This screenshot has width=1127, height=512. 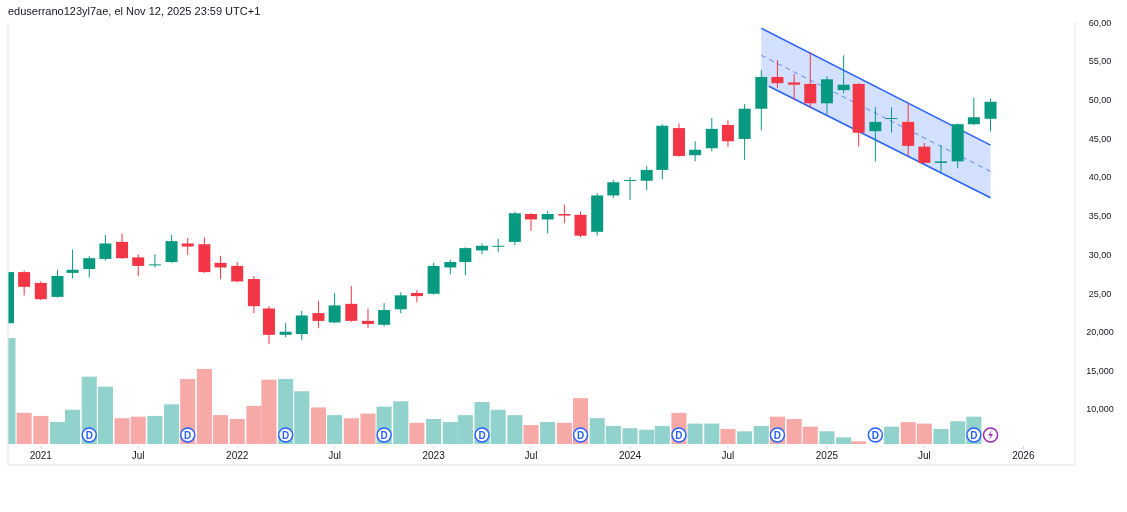 I want to click on y-tick-label: 55,00, so click(x=1100, y=61).